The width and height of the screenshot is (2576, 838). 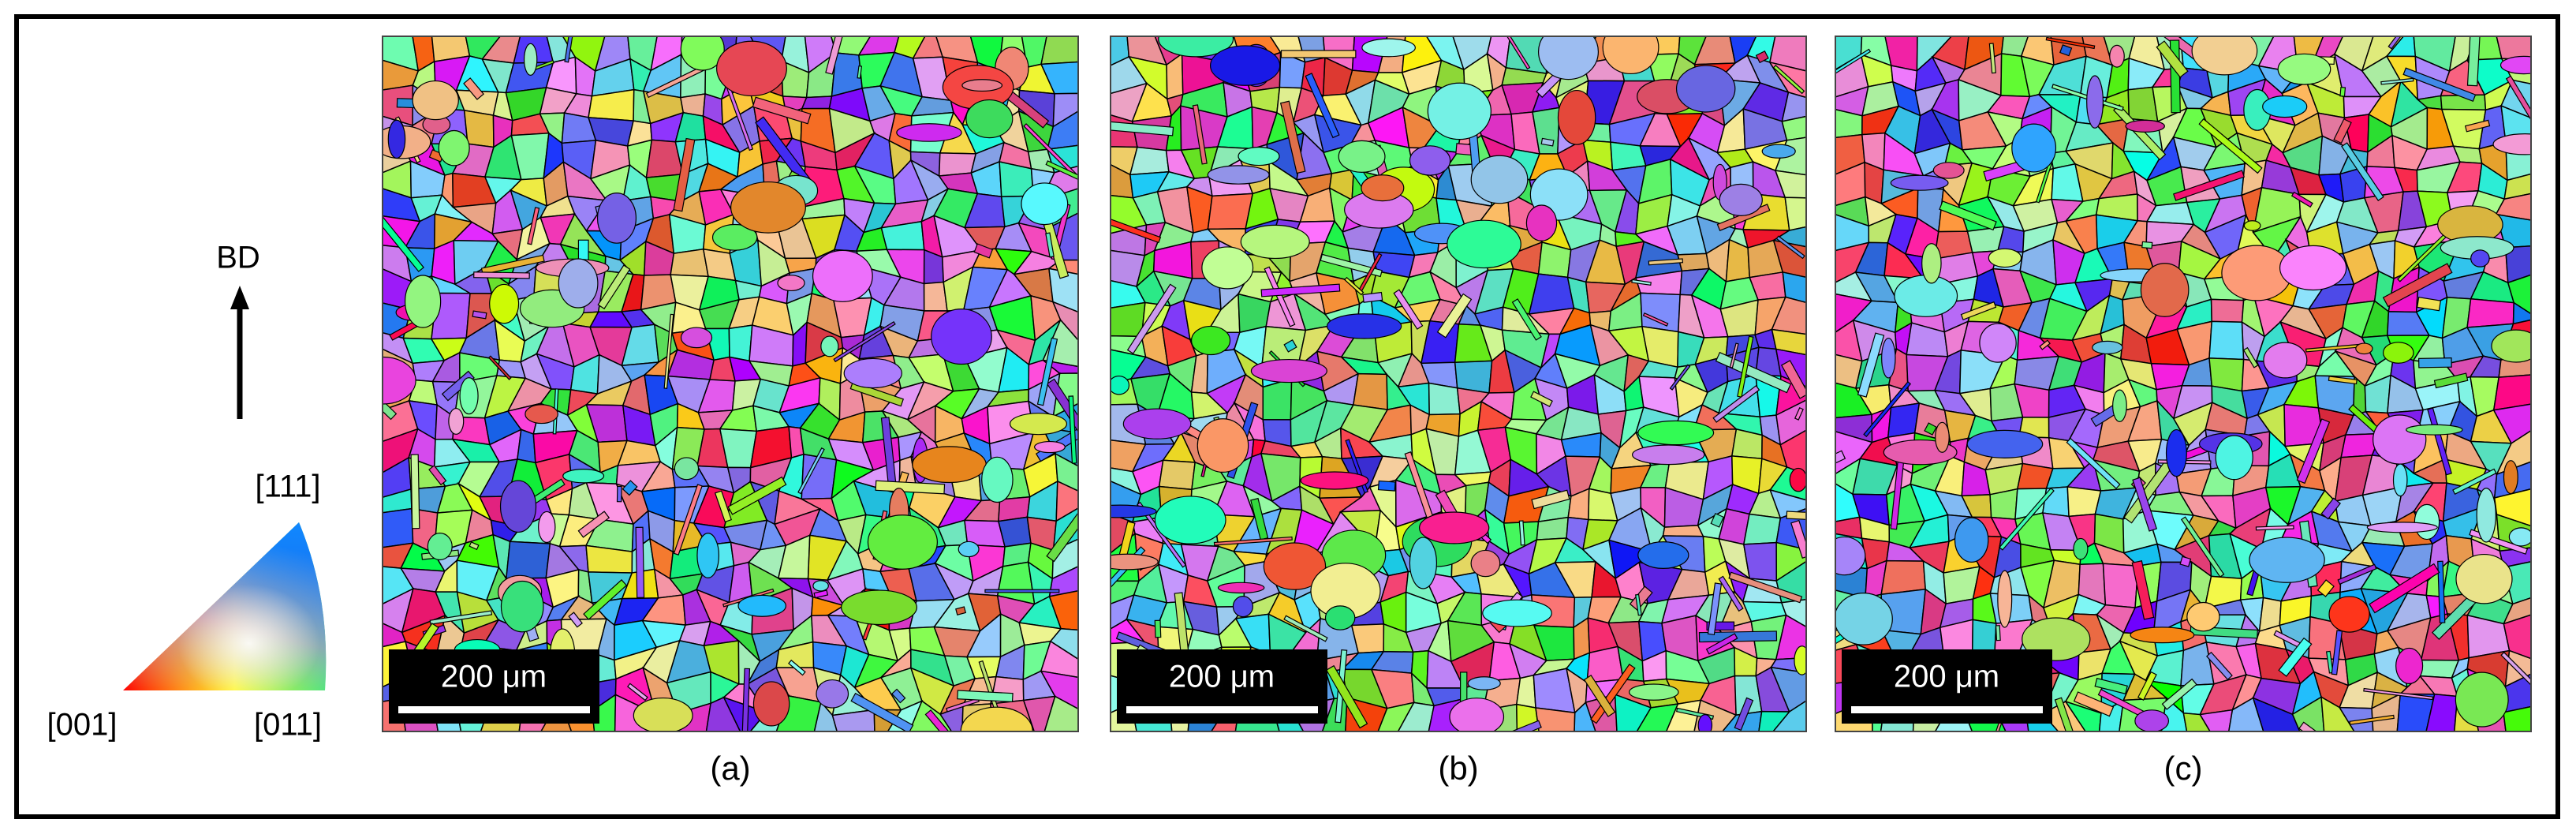 I want to click on panel-label: (c), so click(x=2183, y=768).